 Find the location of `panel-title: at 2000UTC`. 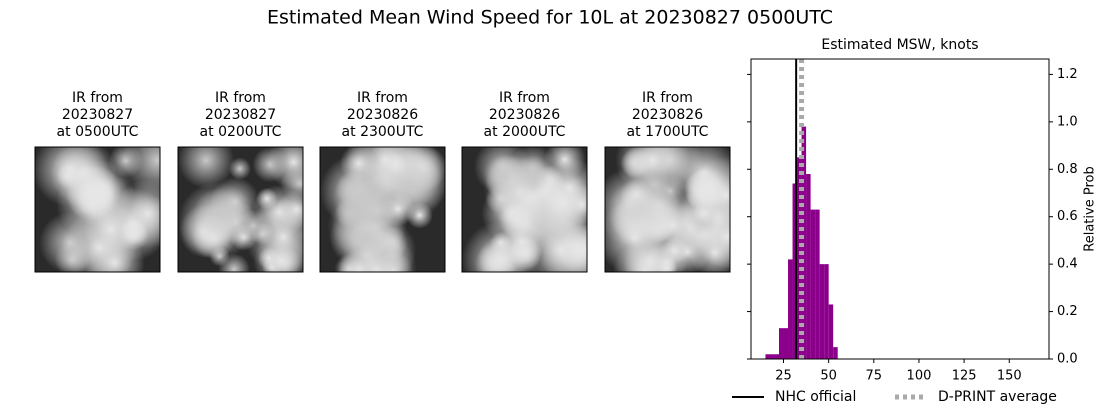

panel-title: at 2000UTC is located at coordinates (525, 132).